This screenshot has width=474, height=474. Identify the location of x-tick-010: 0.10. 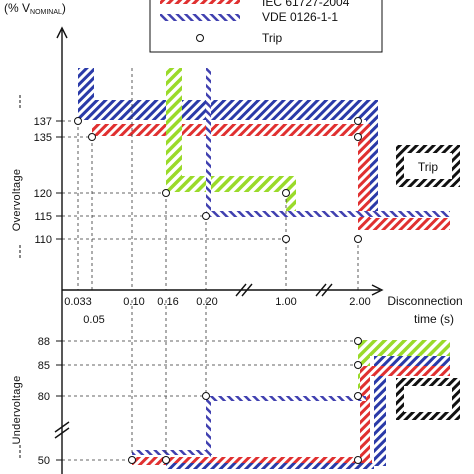
(133, 302).